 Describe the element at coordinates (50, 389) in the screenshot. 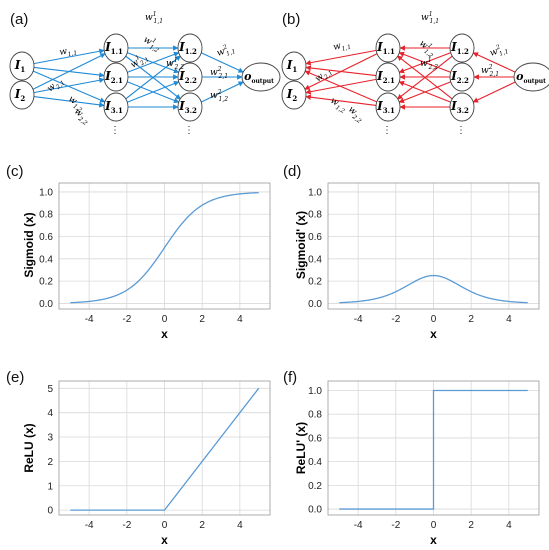

I see `y-tick-label: 5` at that location.